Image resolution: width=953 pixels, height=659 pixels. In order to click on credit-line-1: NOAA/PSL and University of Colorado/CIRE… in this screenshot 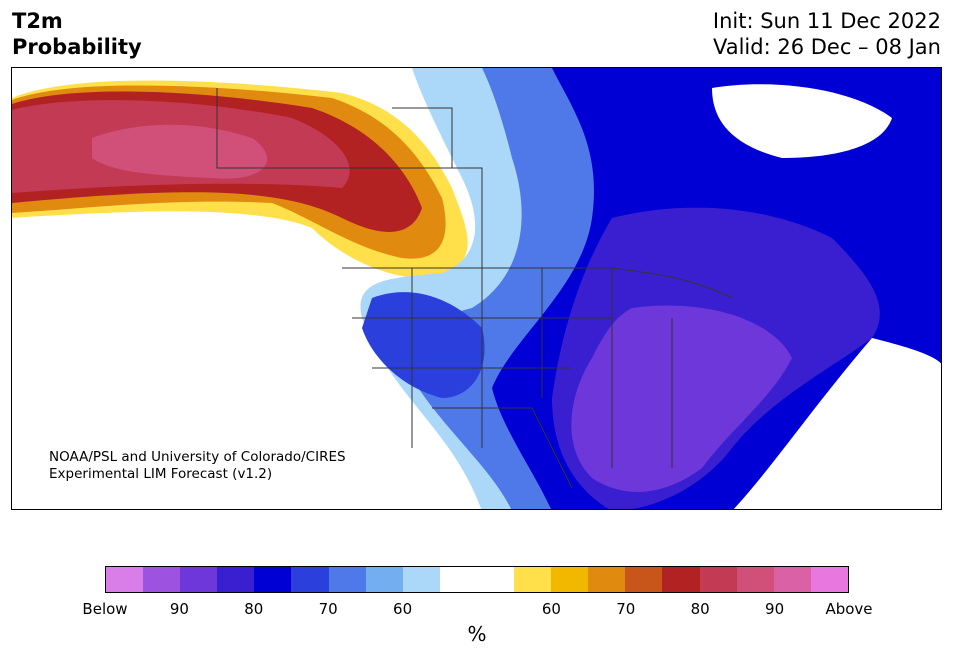, I will do `click(197, 457)`.